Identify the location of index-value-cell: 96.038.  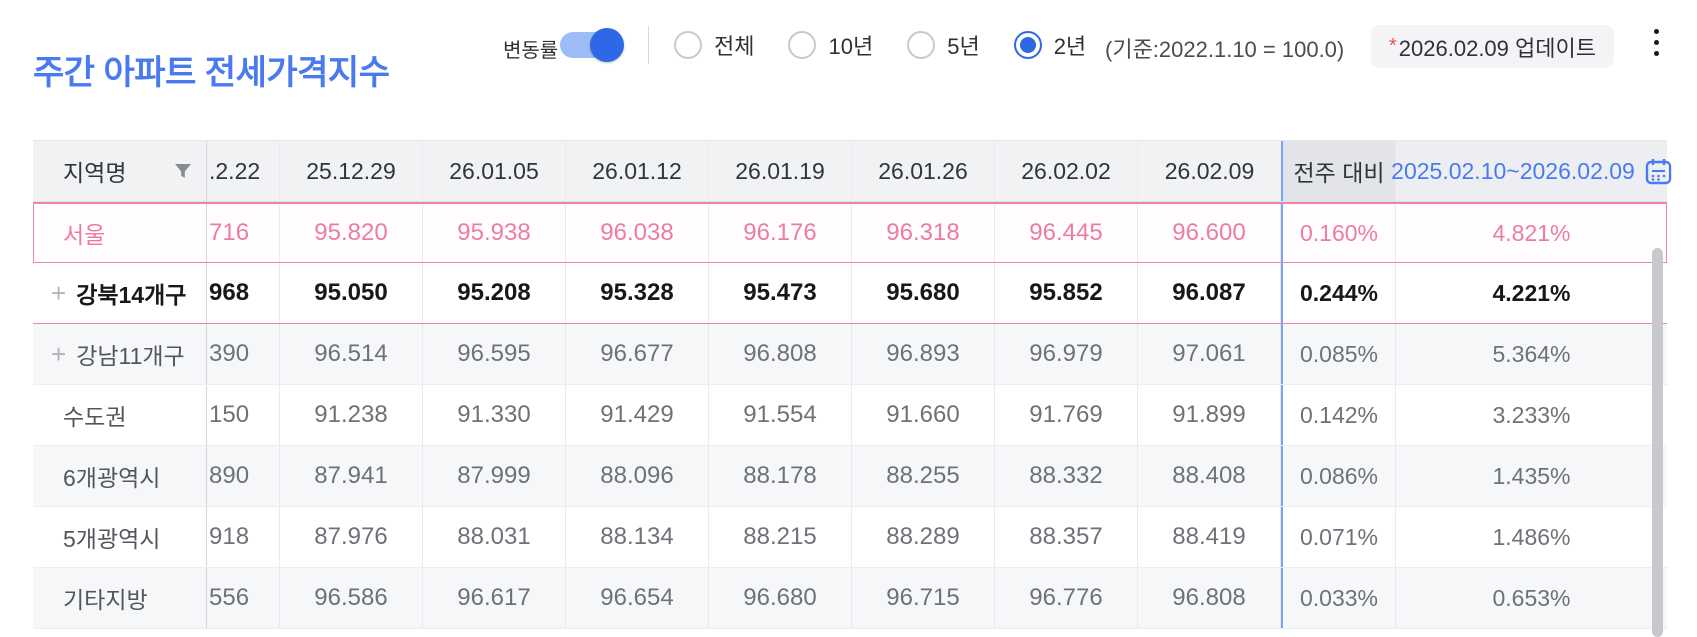
(637, 233).